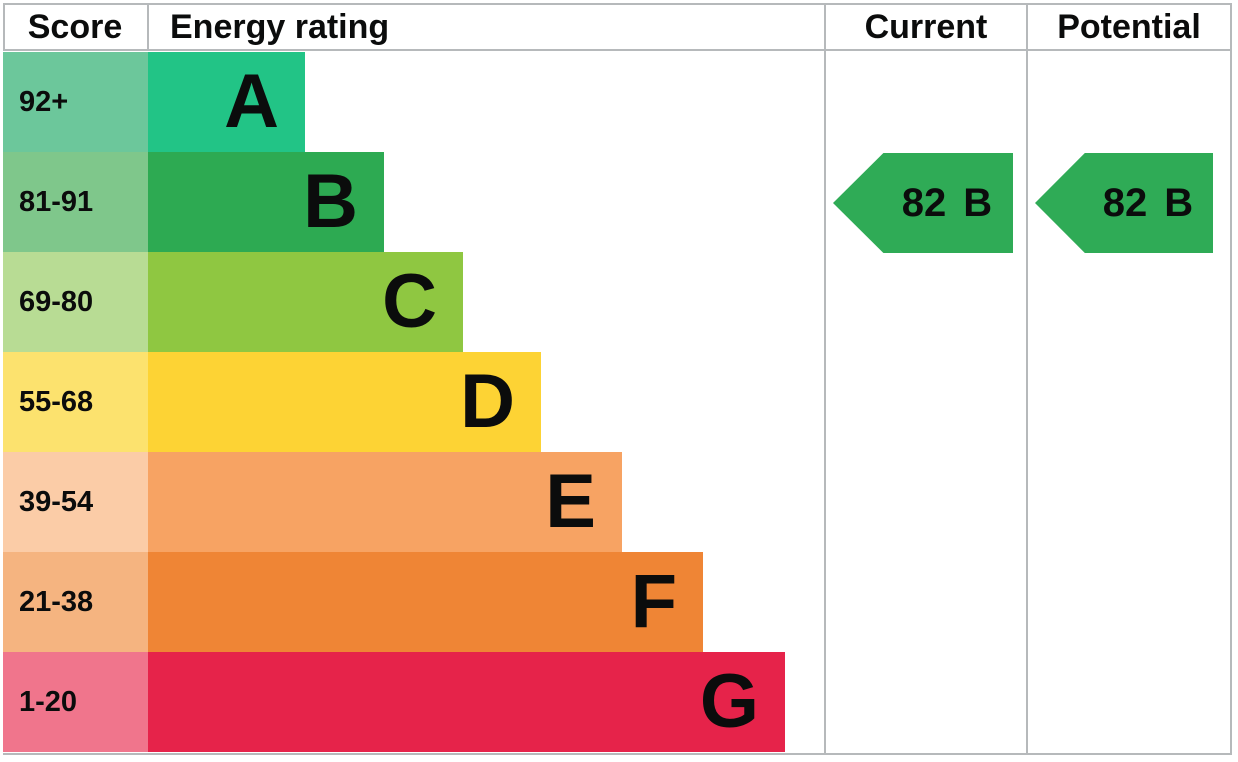 Image resolution: width=1238 pixels, height=762 pixels. Describe the element at coordinates (251, 101) in the screenshot. I see `band-letter-a: A` at that location.